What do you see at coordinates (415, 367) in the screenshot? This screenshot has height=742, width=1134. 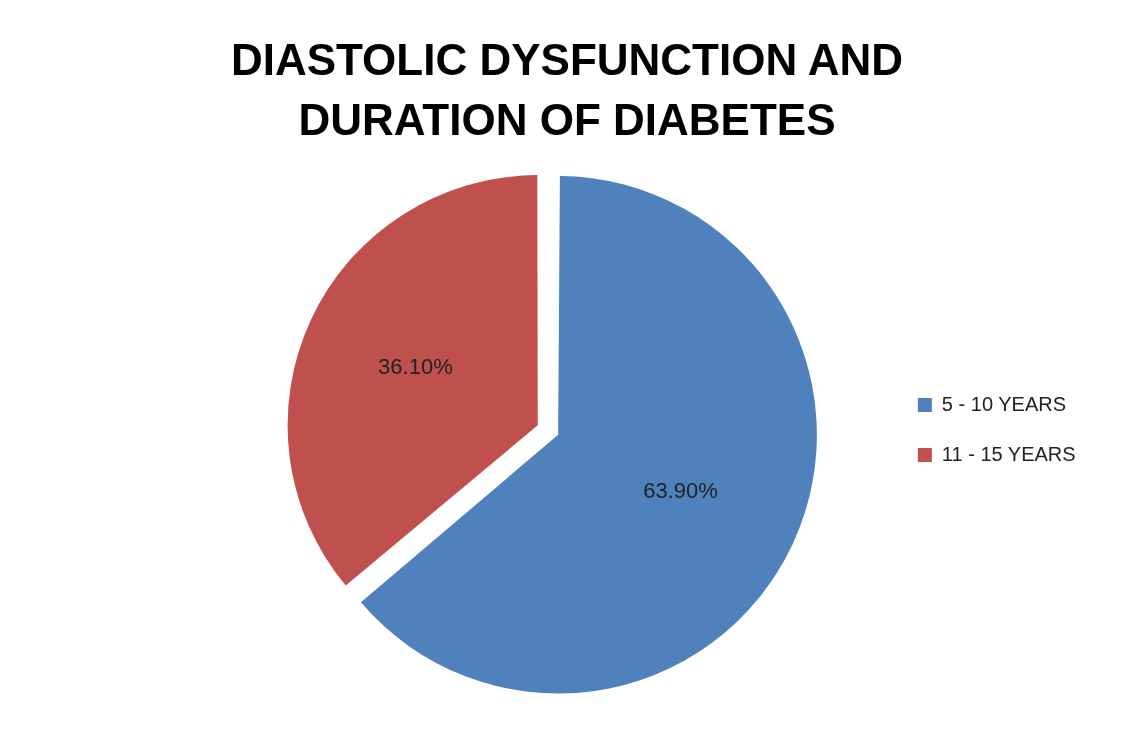 I see `data-label: 36.10%` at bounding box center [415, 367].